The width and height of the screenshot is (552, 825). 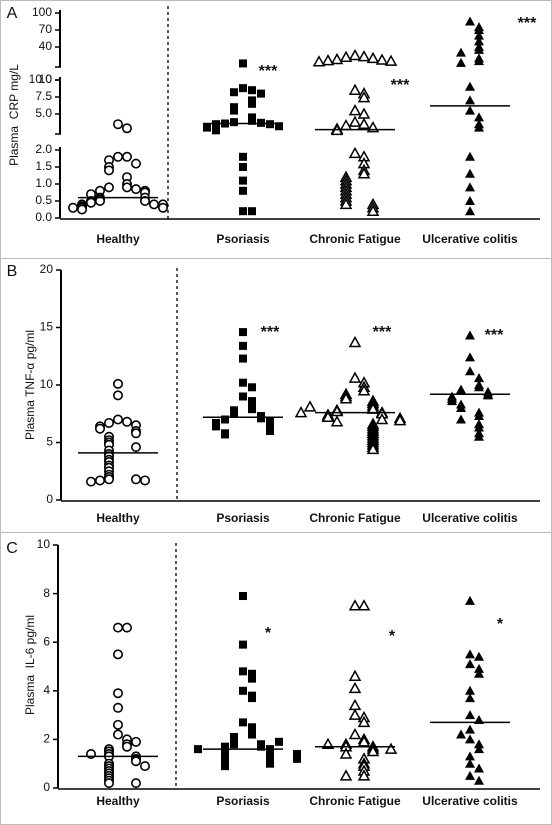 I want to click on y-tick-label: 10, so click(x=44, y=544).